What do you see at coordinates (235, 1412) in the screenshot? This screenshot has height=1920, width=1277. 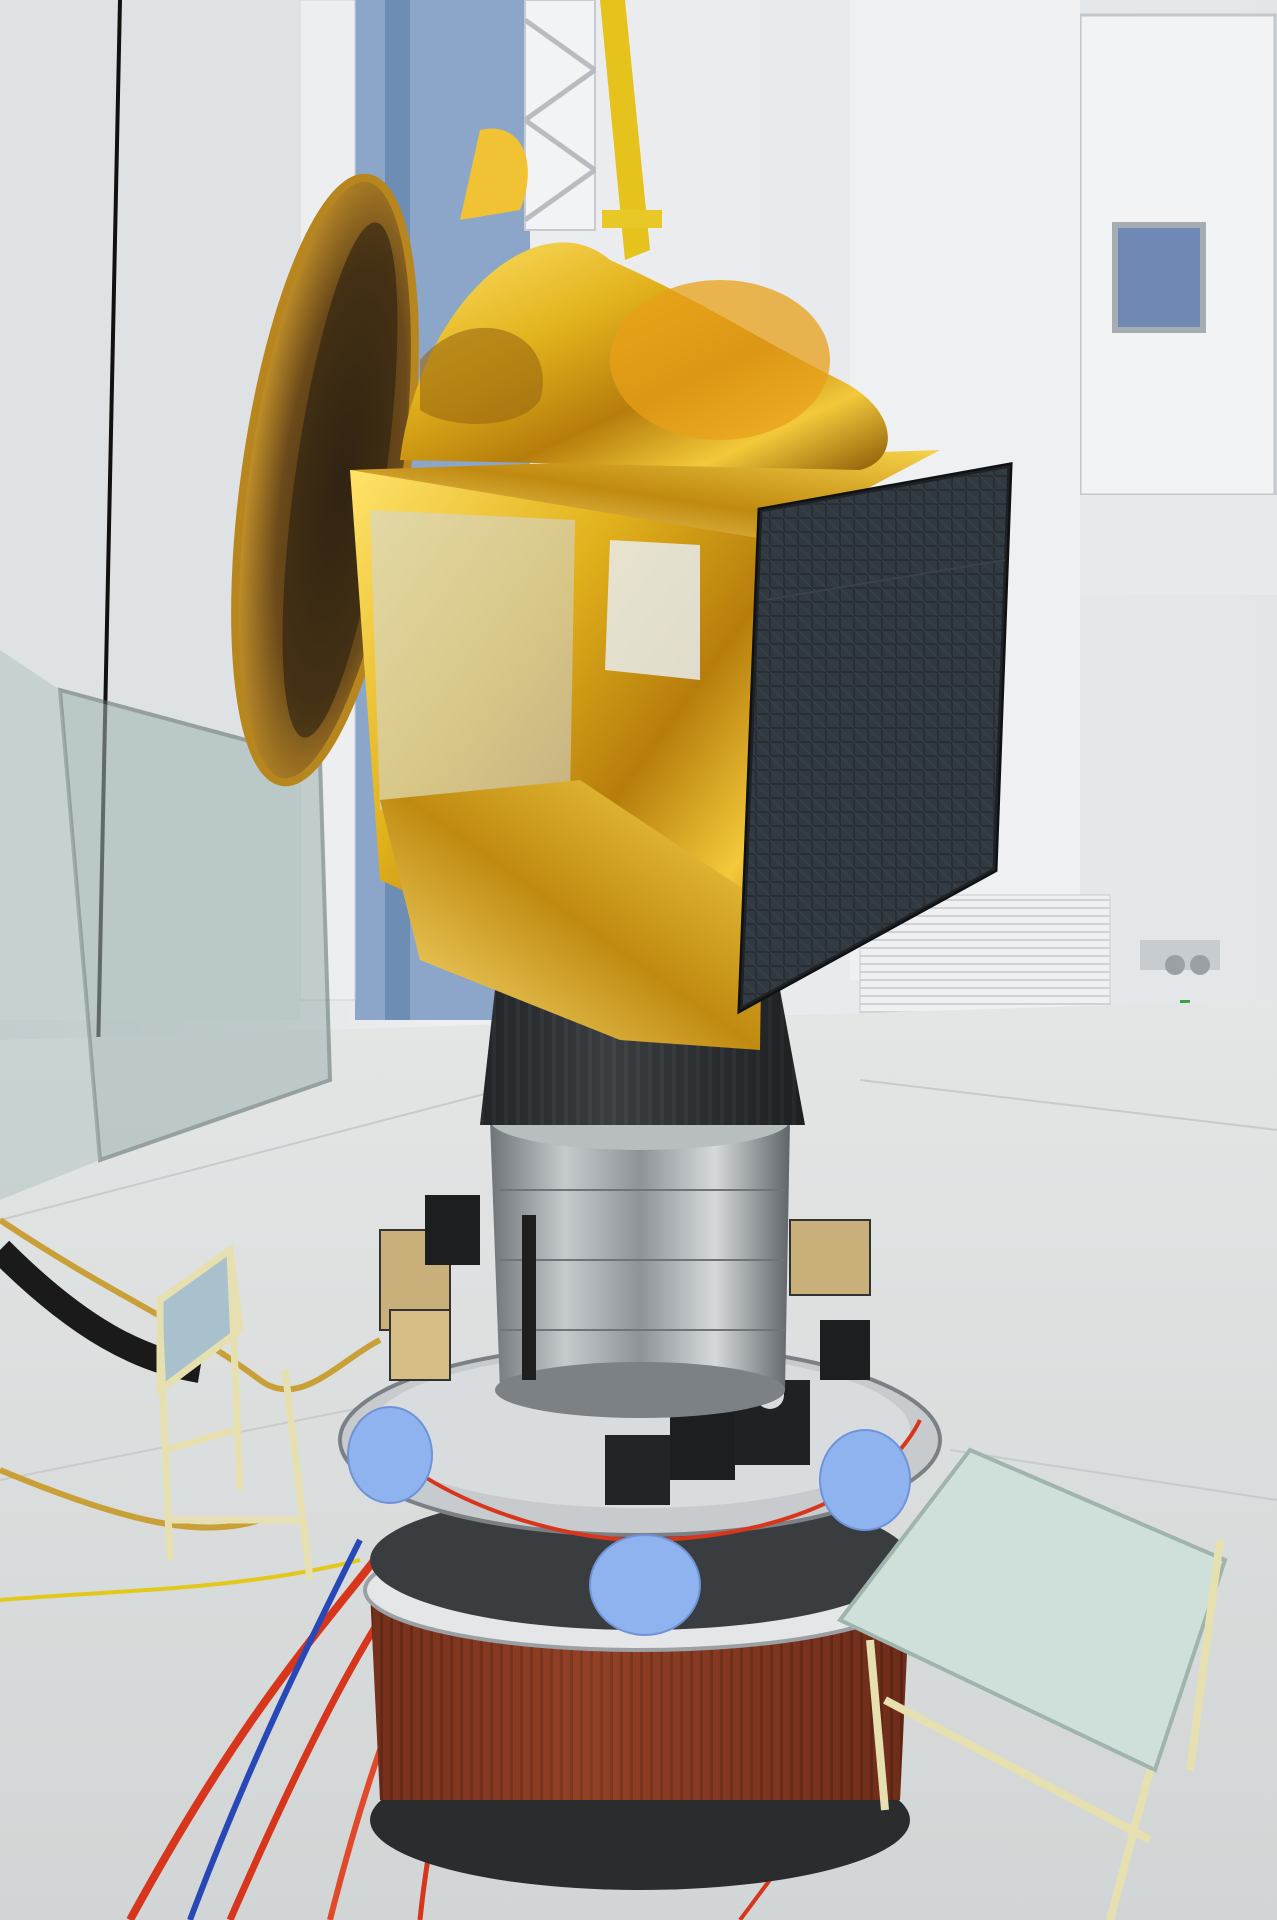 I see `work-stand-left` at bounding box center [235, 1412].